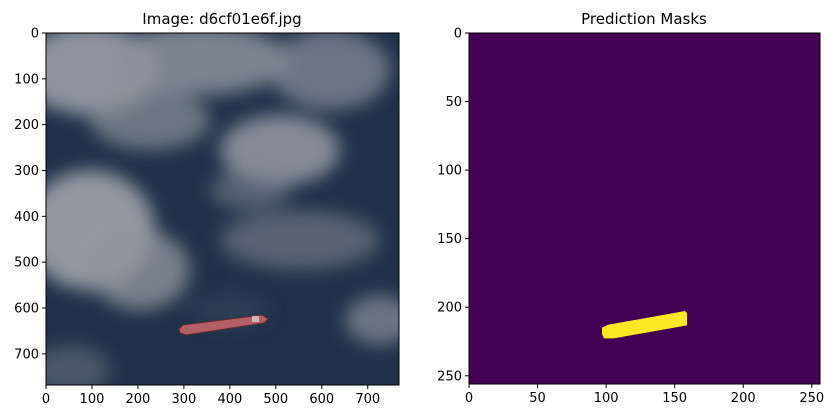  What do you see at coordinates (449, 376) in the screenshot?
I see `y-tick-label: 250` at bounding box center [449, 376].